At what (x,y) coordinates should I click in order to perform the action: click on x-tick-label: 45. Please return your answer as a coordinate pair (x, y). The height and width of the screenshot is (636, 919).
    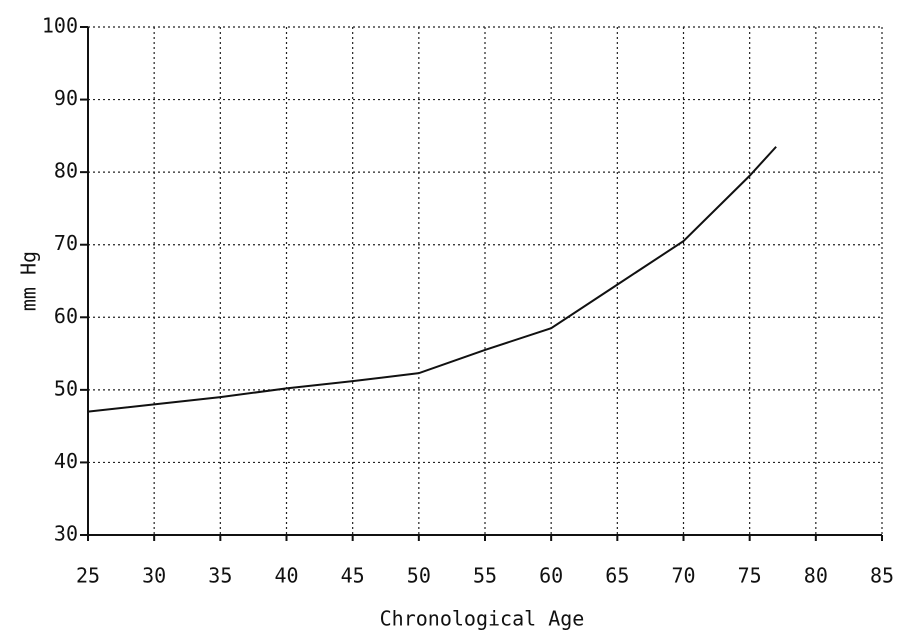
    Looking at the image, I should click on (353, 576).